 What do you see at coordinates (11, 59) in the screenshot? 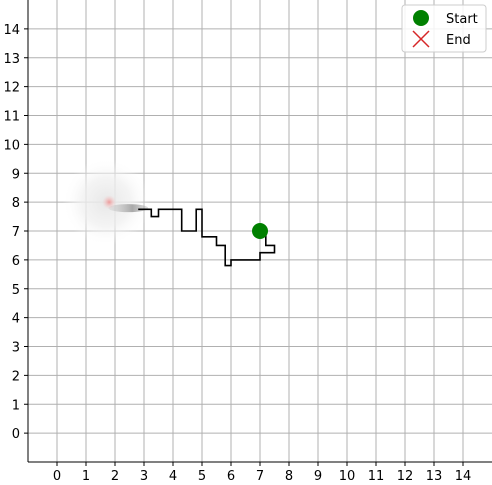
I see `y-tick-label: 13` at bounding box center [11, 59].